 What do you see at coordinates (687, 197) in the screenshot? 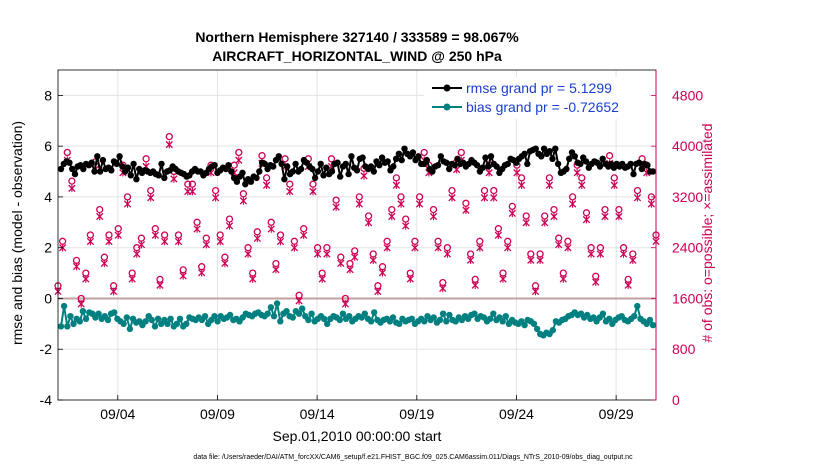
I see `y-right-tick-label: 3200` at bounding box center [687, 197].